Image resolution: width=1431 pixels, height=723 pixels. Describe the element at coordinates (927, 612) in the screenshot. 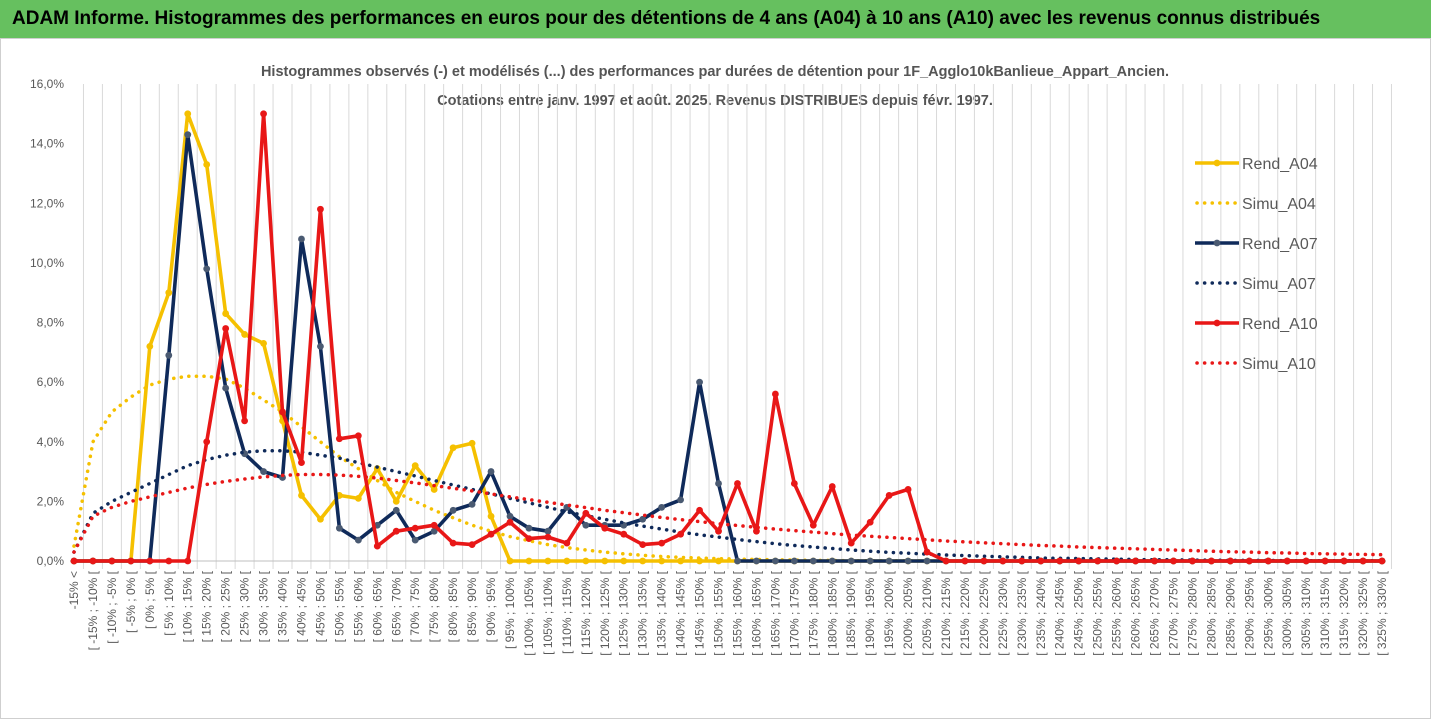

I see `x-tick-label: [ 205% ; 210% [` at that location.